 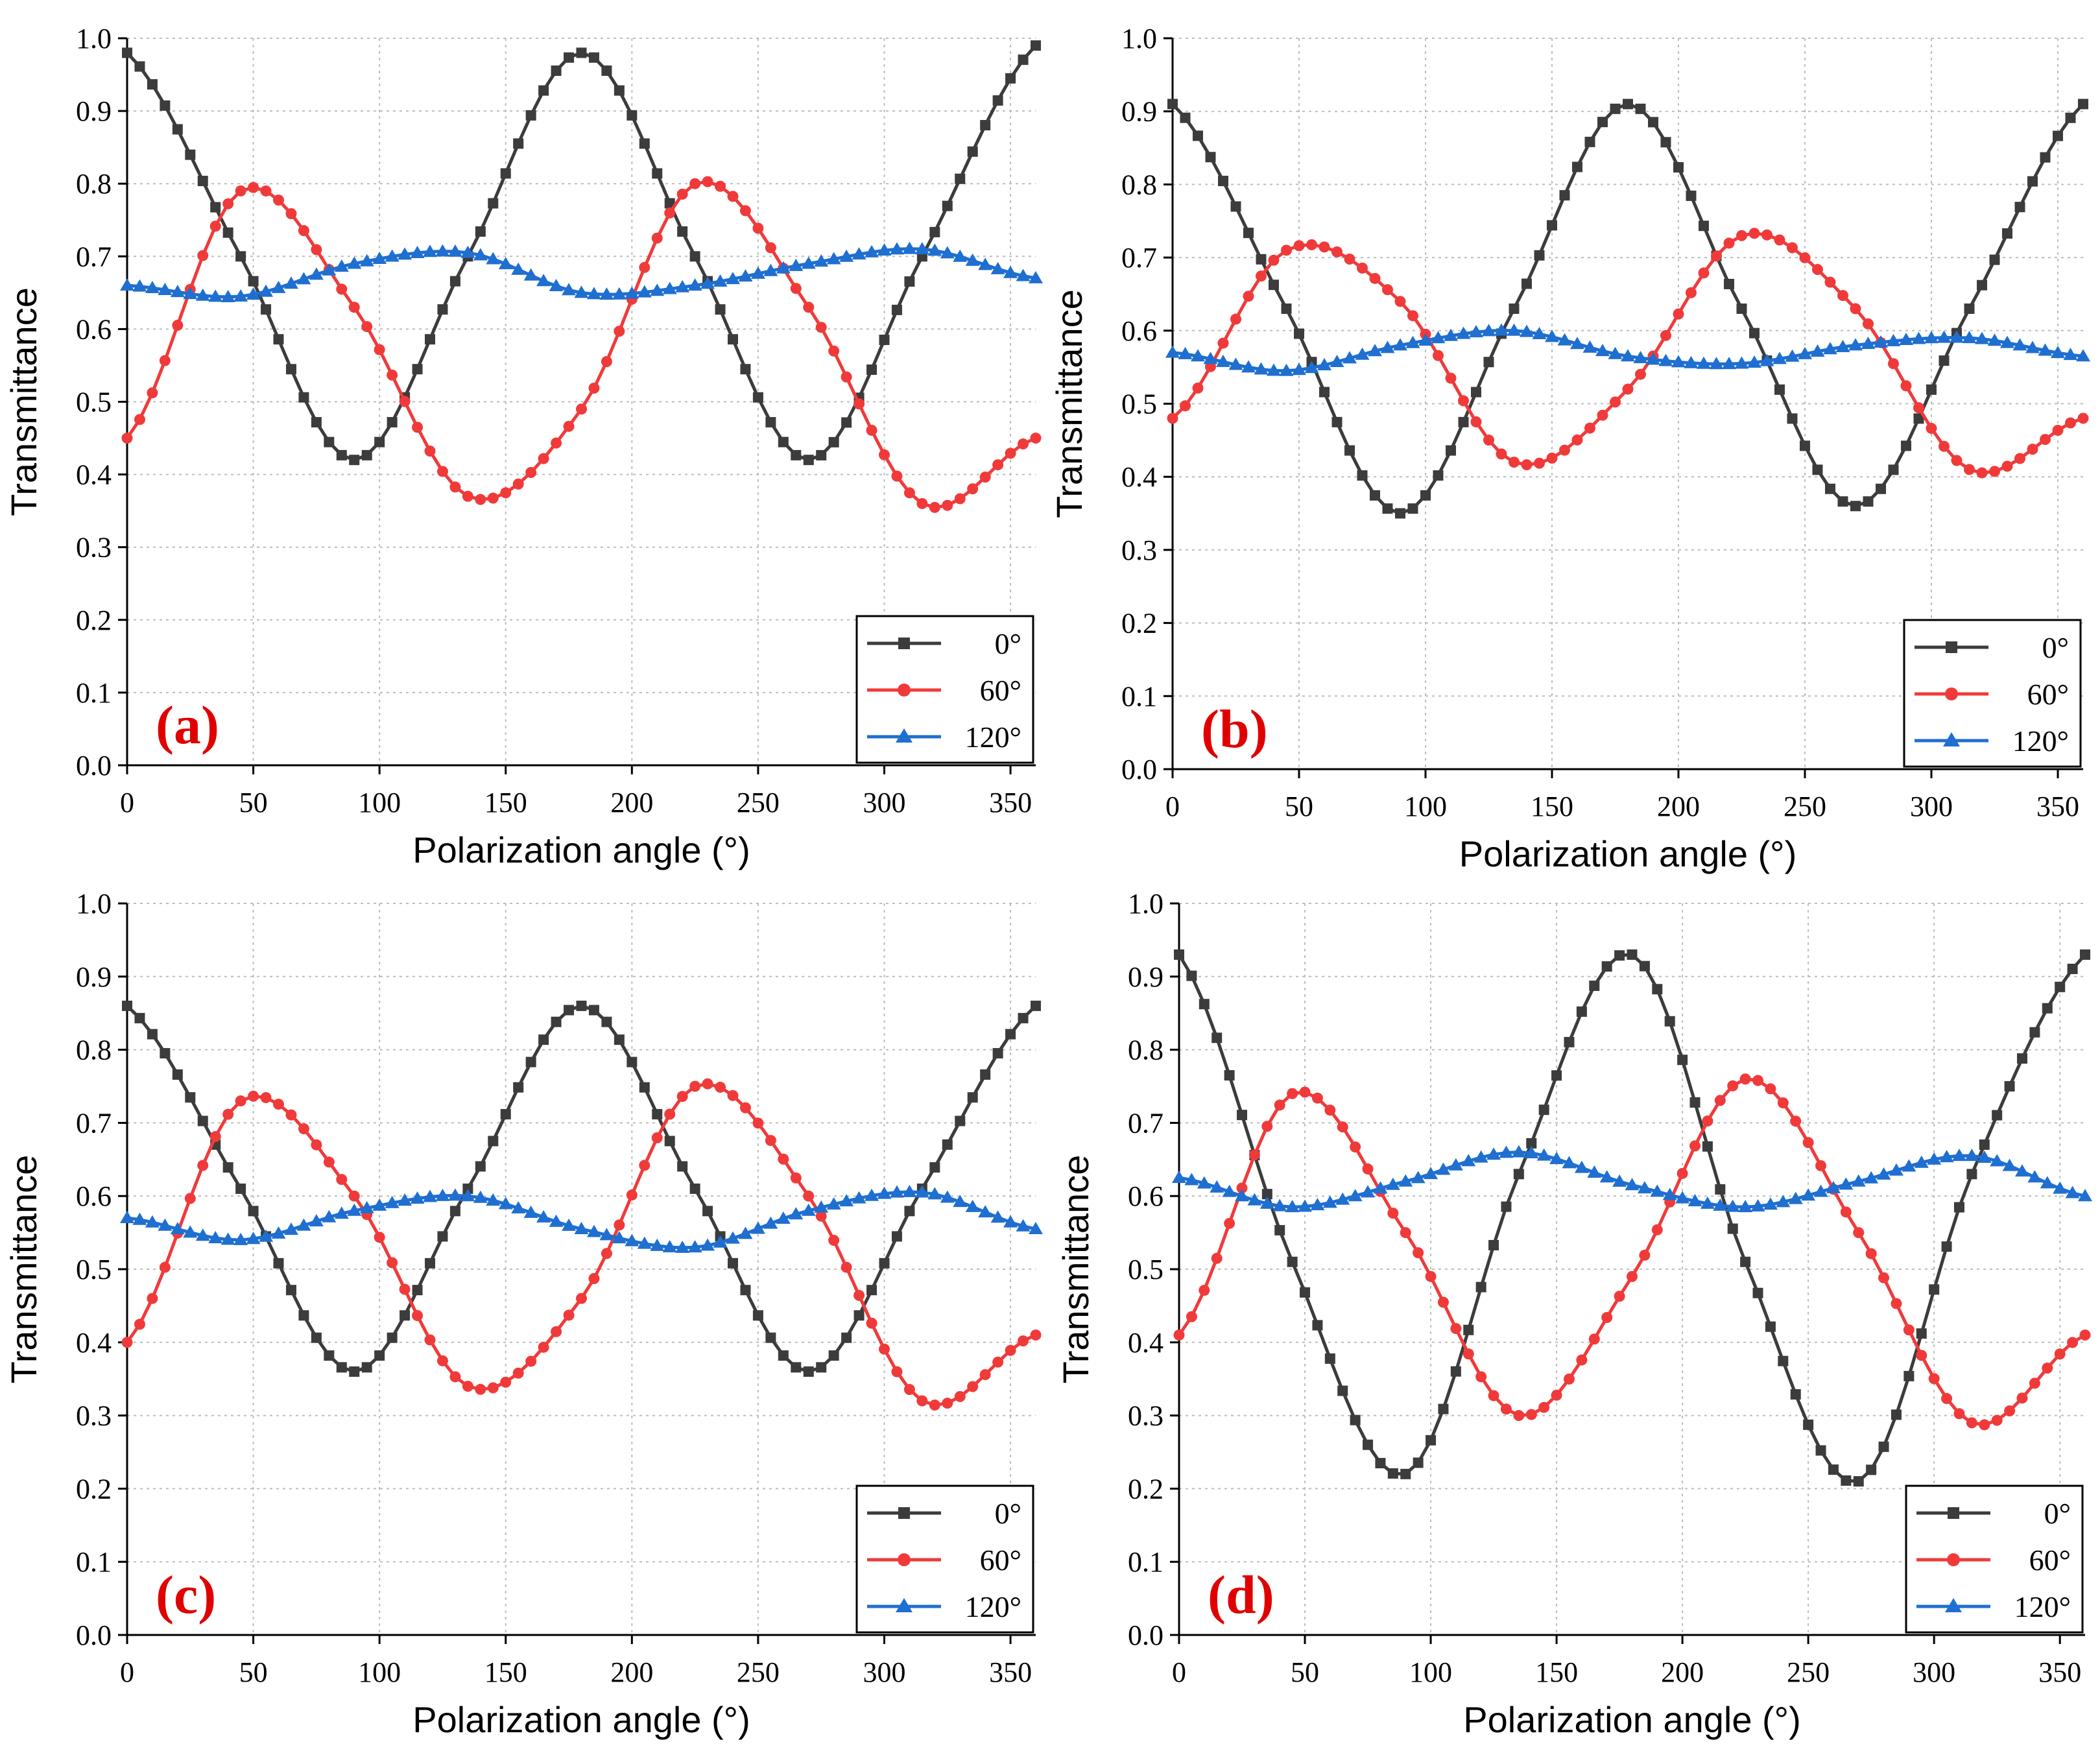 What do you see at coordinates (1805, 806) in the screenshot?
I see `x-tick-label: 250` at bounding box center [1805, 806].